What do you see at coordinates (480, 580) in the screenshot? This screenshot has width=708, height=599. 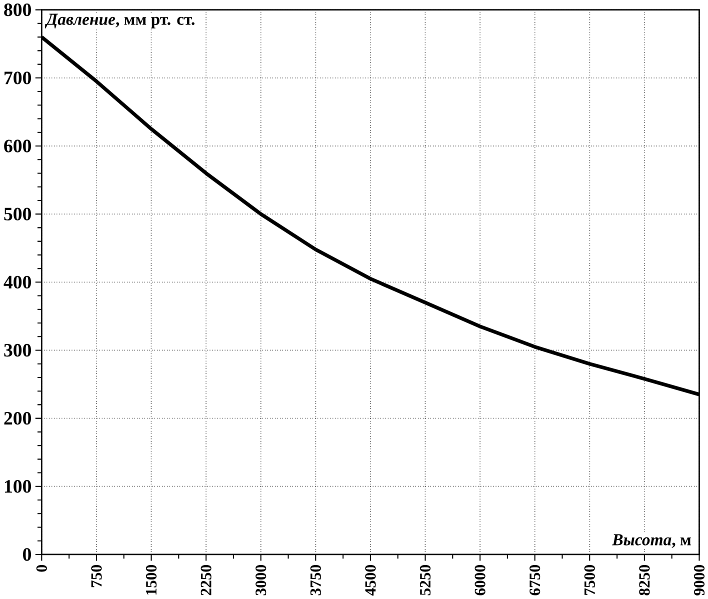 I see `x-tick-label: 6000` at bounding box center [480, 580].